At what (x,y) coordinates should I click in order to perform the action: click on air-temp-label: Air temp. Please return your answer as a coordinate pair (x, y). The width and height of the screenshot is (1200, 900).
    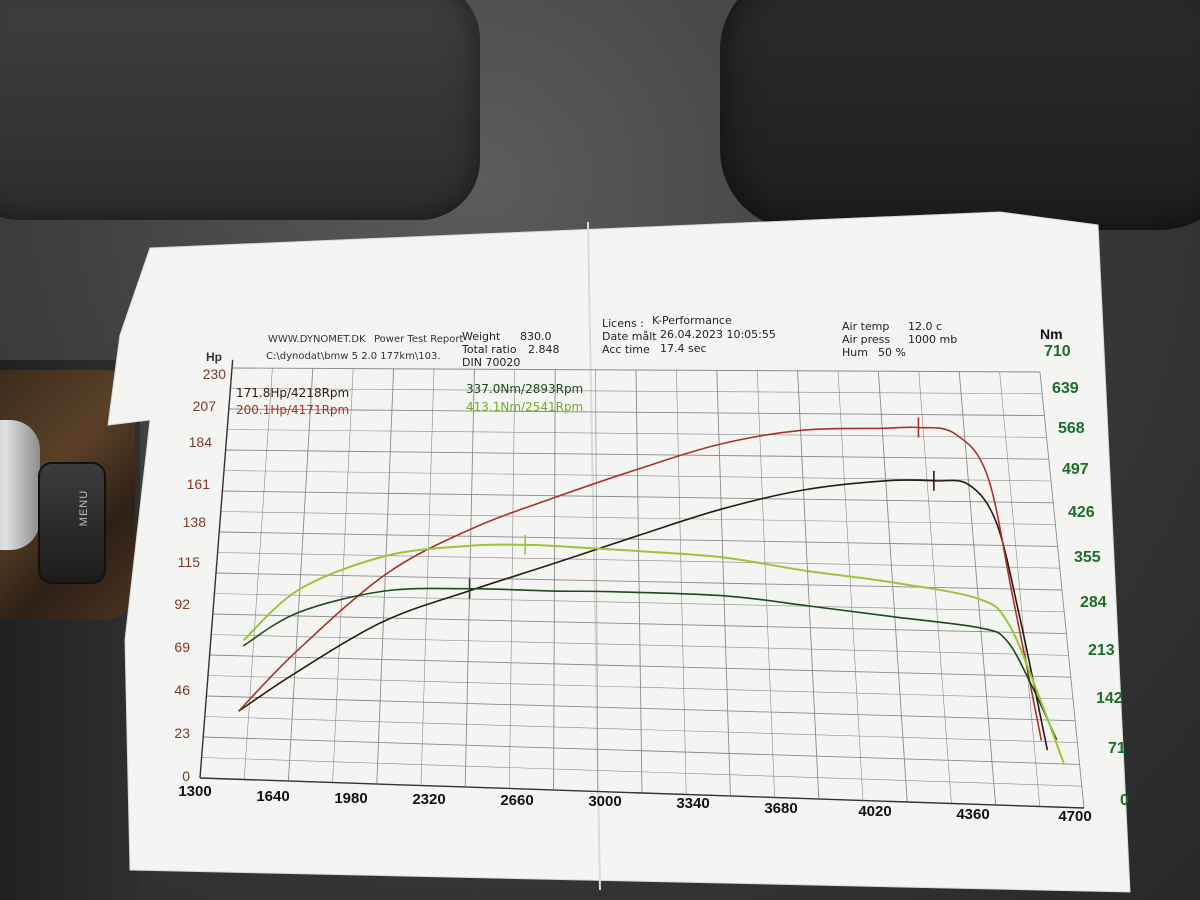
    Looking at the image, I should click on (866, 326).